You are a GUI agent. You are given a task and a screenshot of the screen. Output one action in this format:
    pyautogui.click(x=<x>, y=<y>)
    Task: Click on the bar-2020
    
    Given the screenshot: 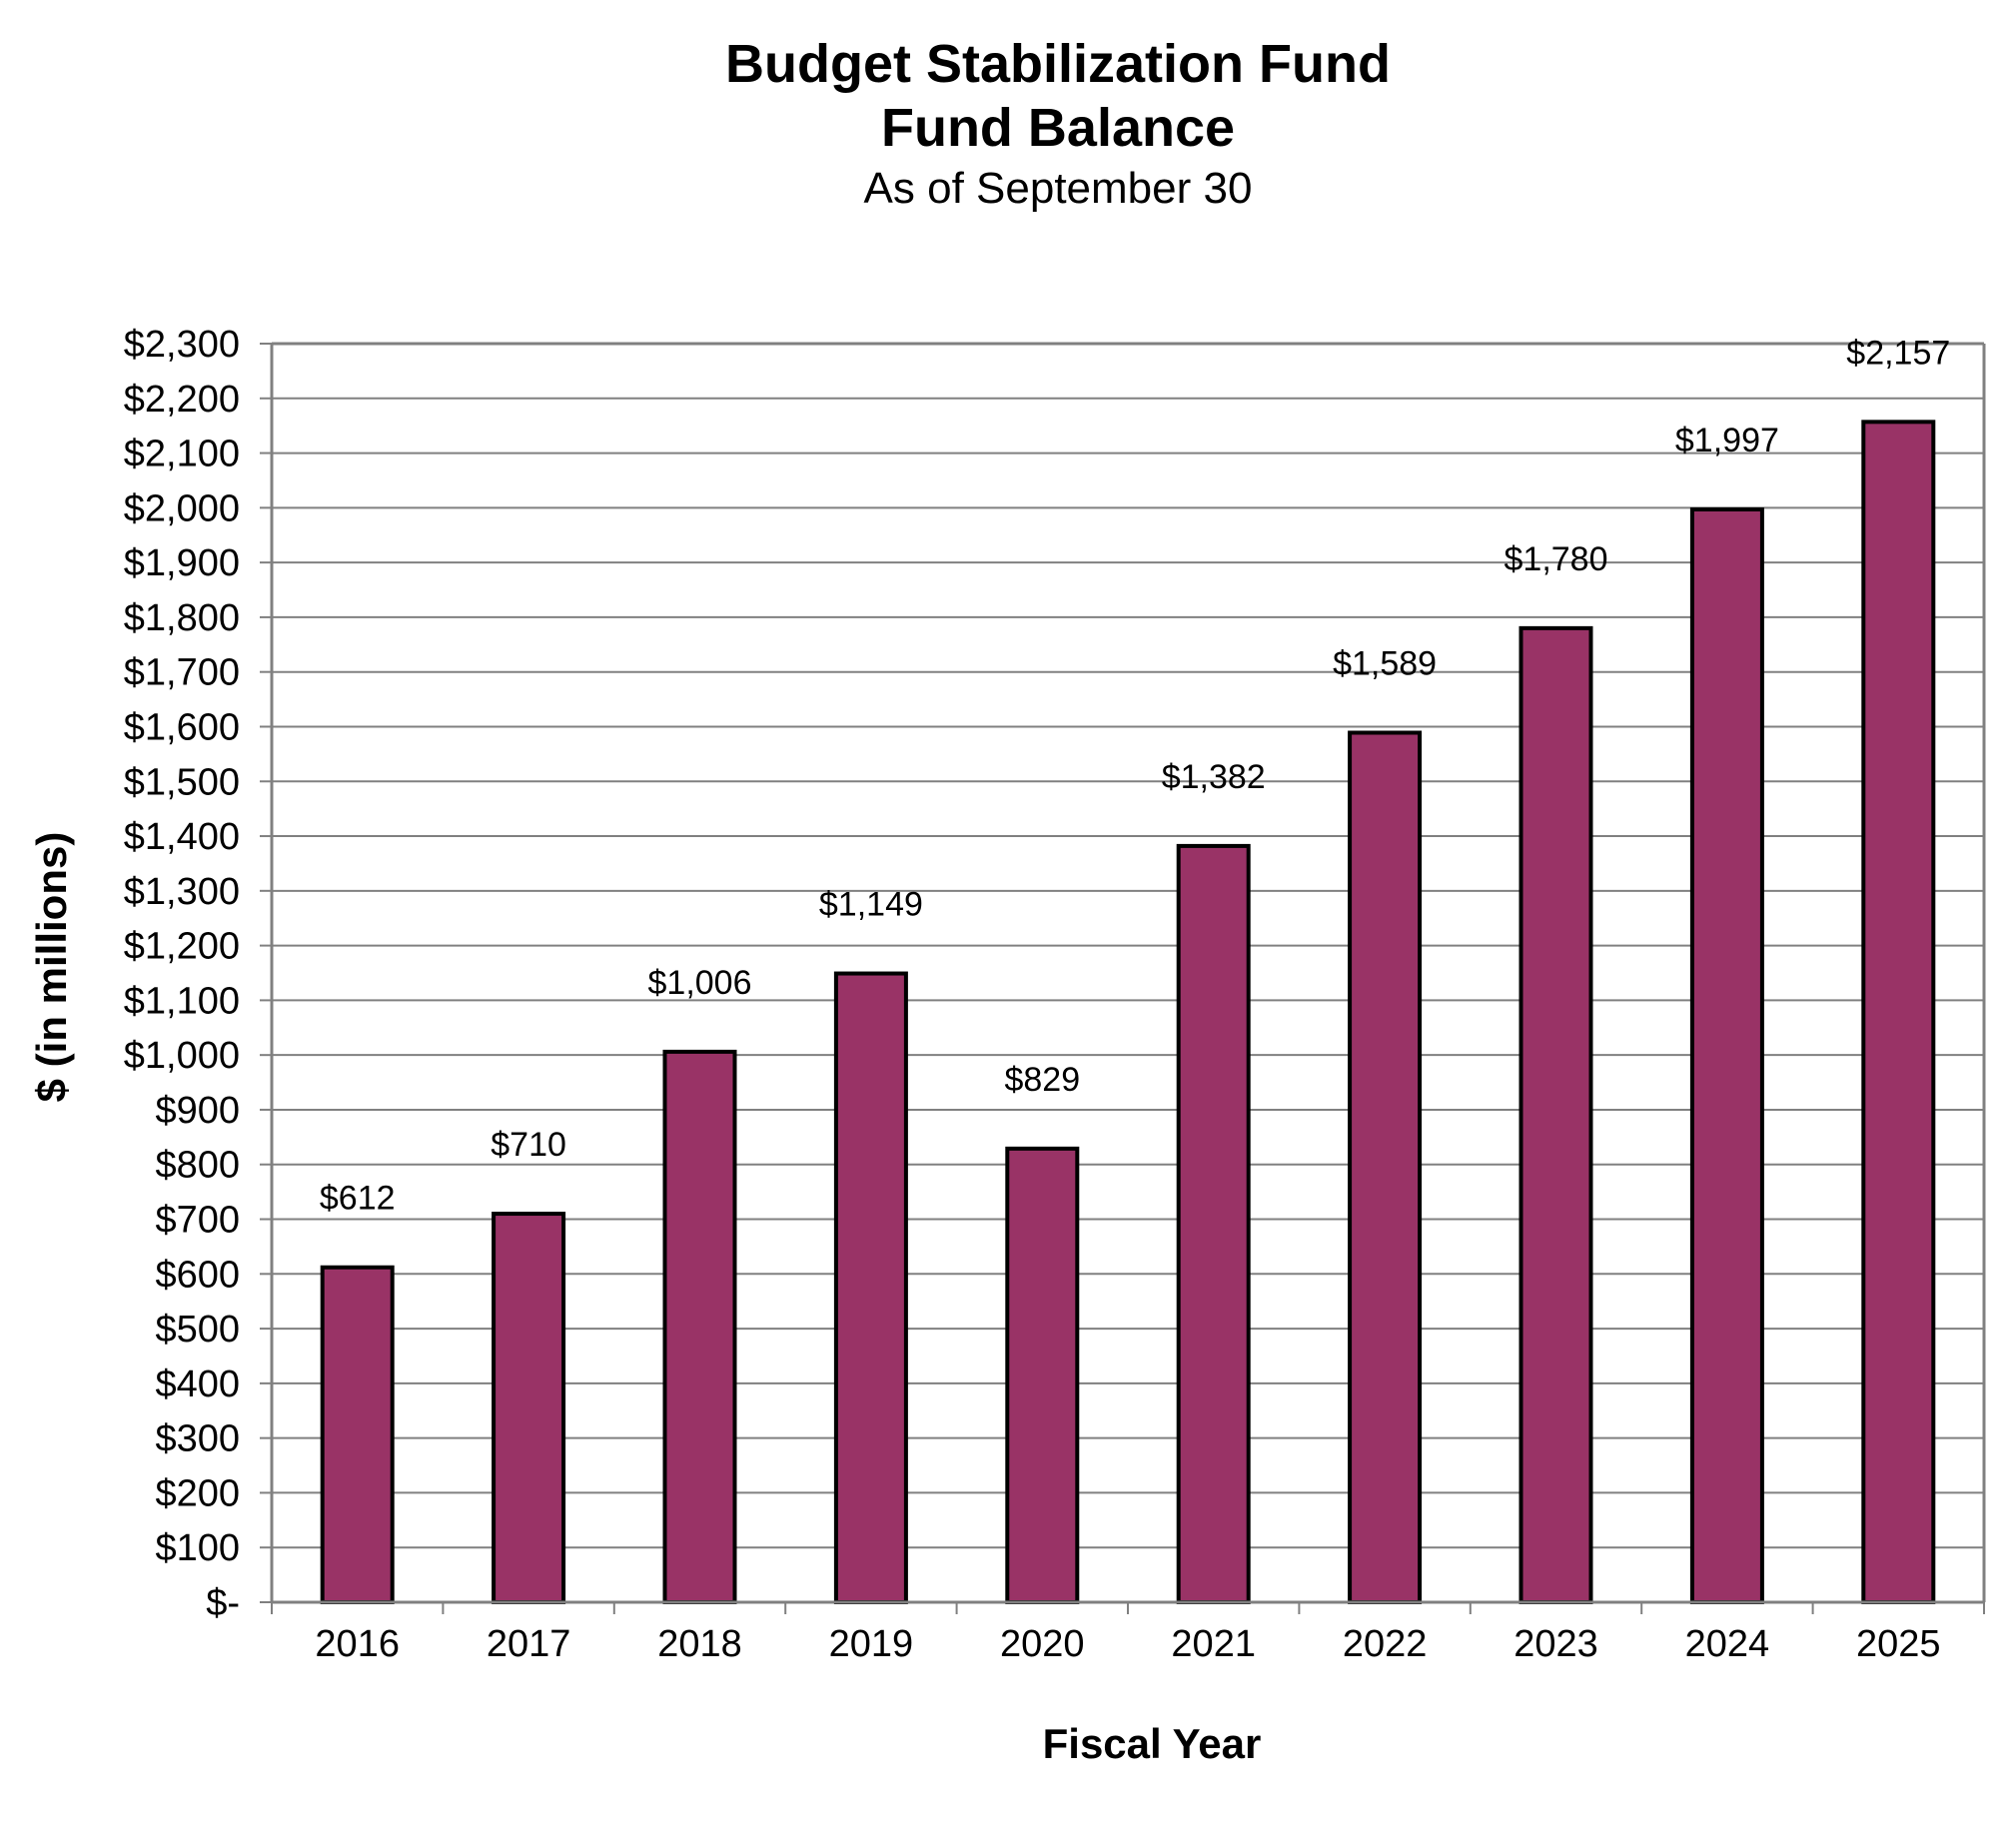 What is the action you would take?
    pyautogui.click(x=1042, y=1375)
    